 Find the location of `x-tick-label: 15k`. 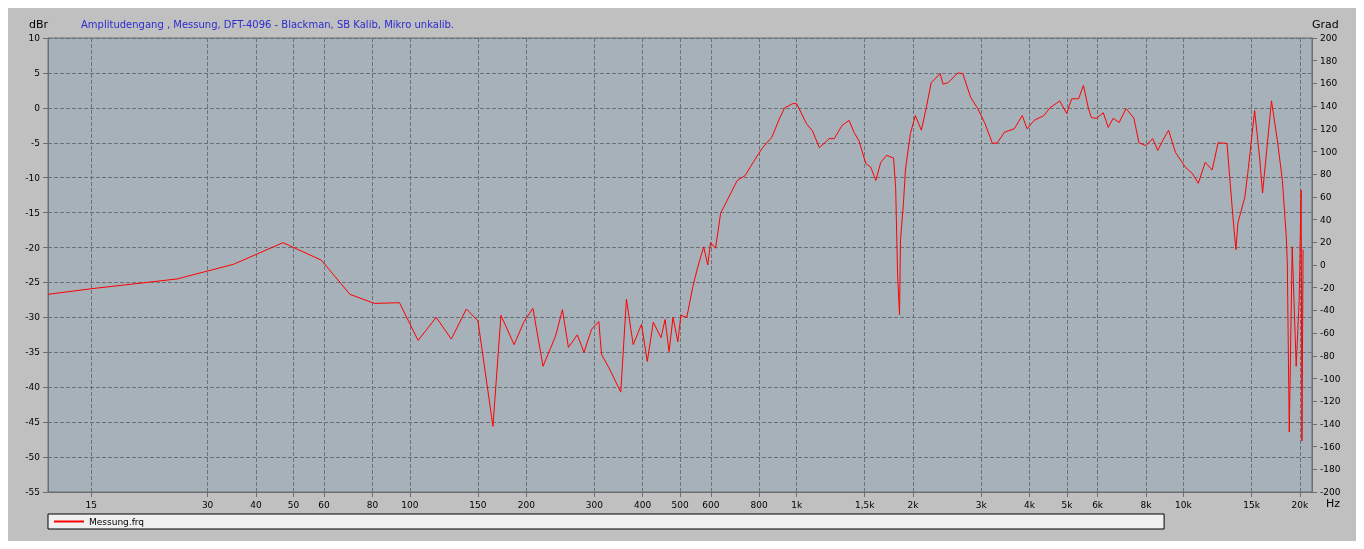

x-tick-label: 15k is located at coordinates (1252, 504).